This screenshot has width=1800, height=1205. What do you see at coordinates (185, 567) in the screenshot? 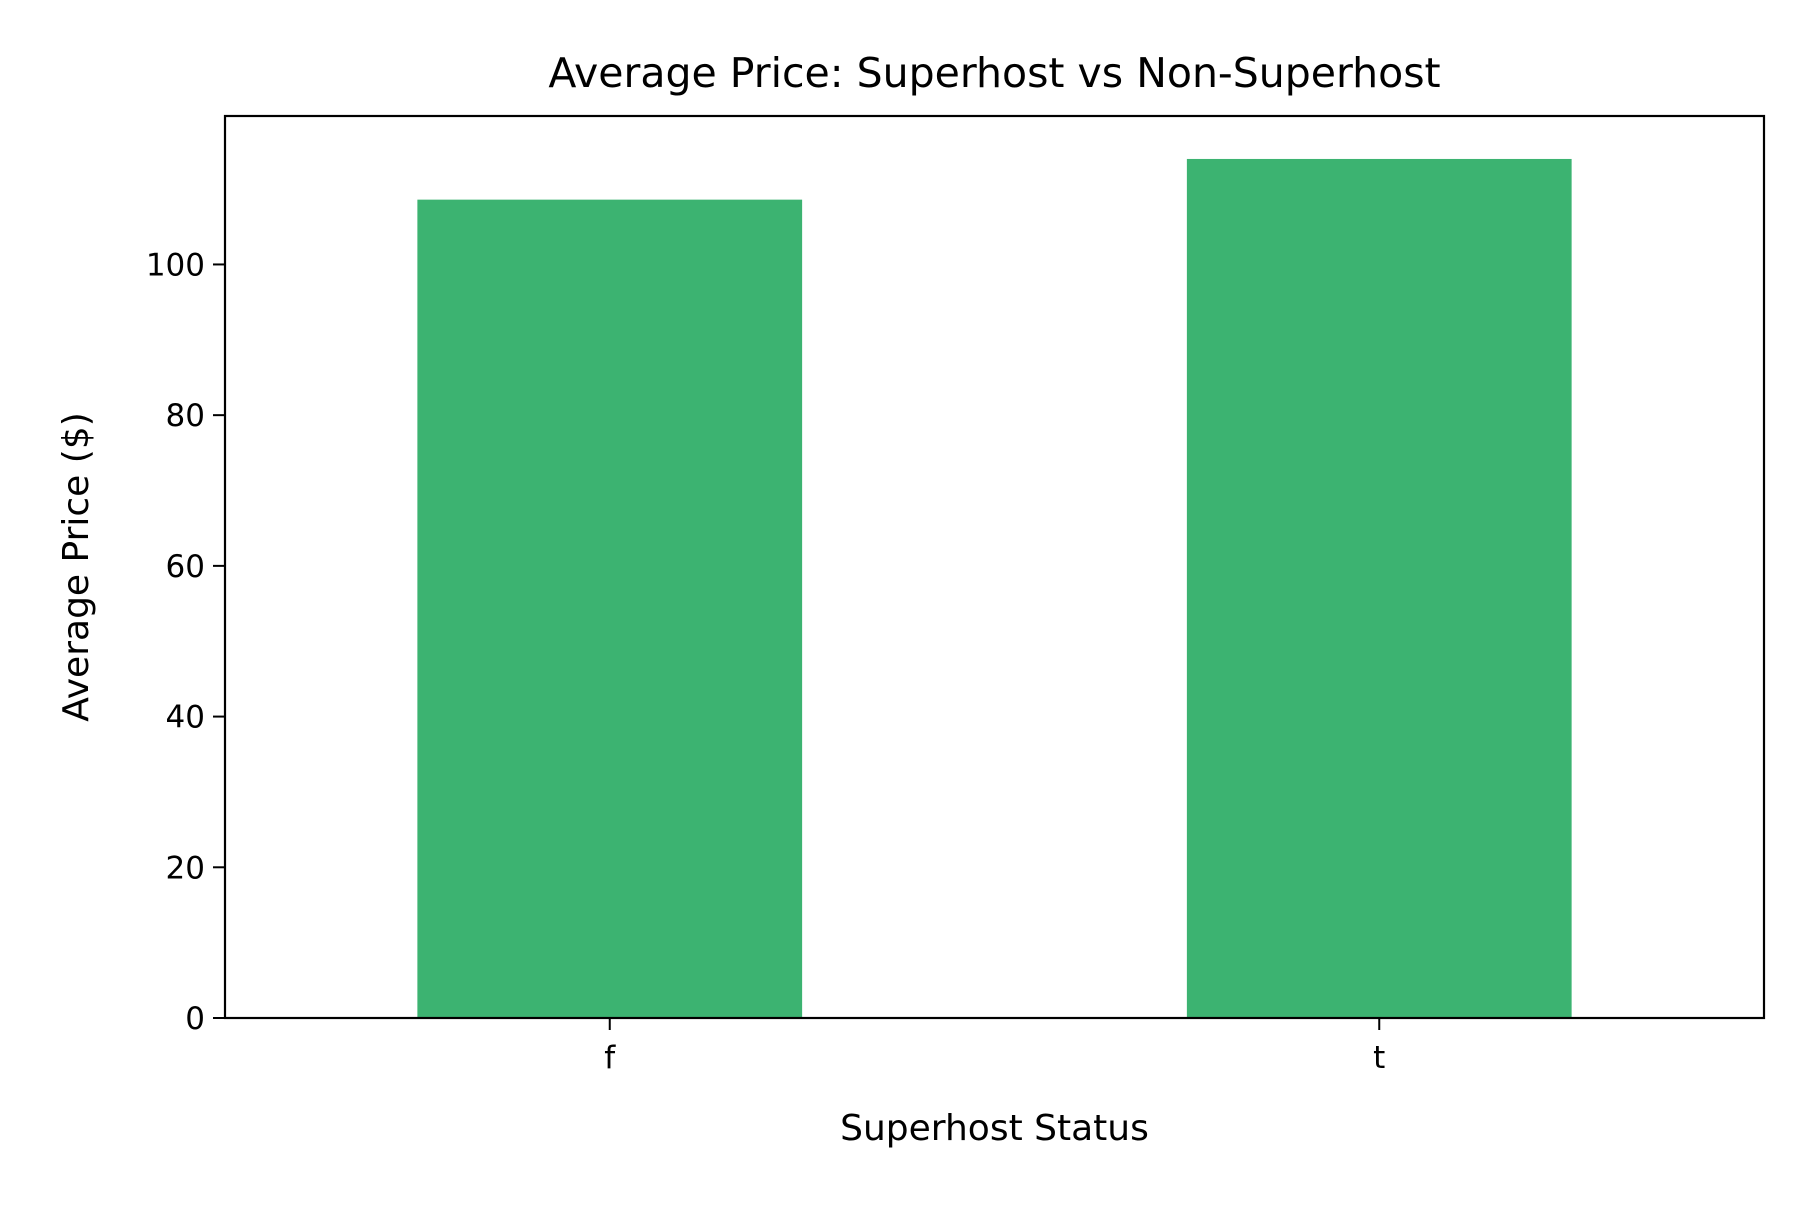
I see `y-tick-label: 60` at bounding box center [185, 567].